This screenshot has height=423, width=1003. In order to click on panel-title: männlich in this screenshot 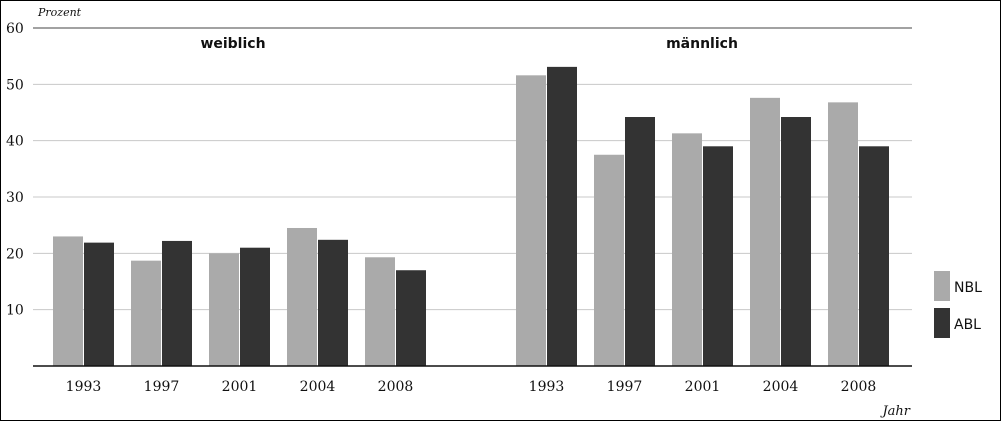, I will do `click(702, 44)`.